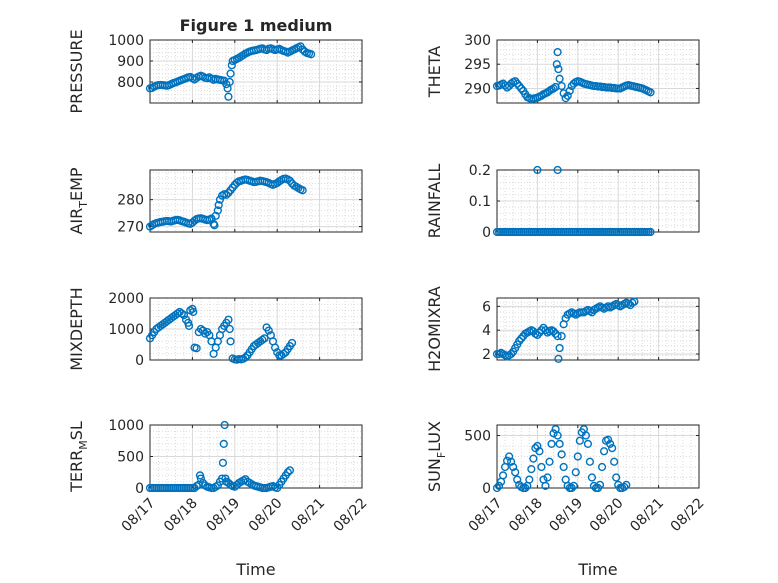  What do you see at coordinates (598, 71) in the screenshot?
I see `axes-box` at bounding box center [598, 71].